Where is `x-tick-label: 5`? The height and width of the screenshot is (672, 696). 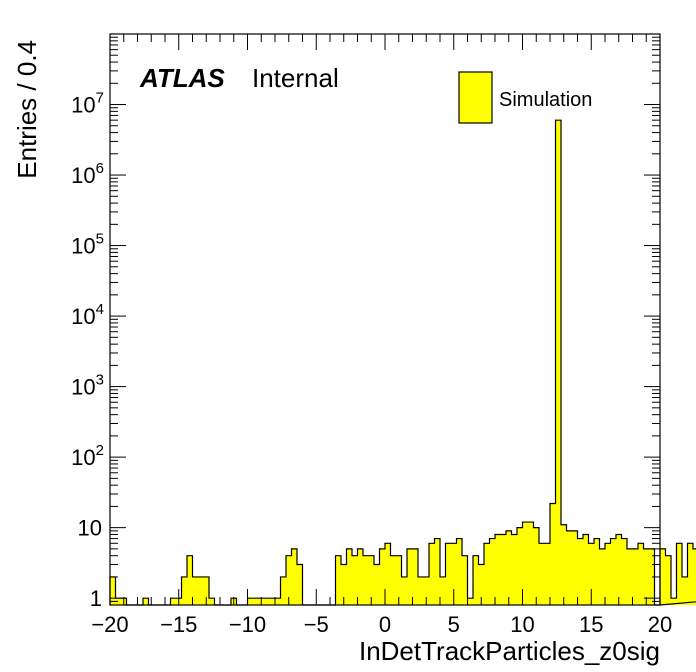 x-tick-label: 5 is located at coordinates (454, 624).